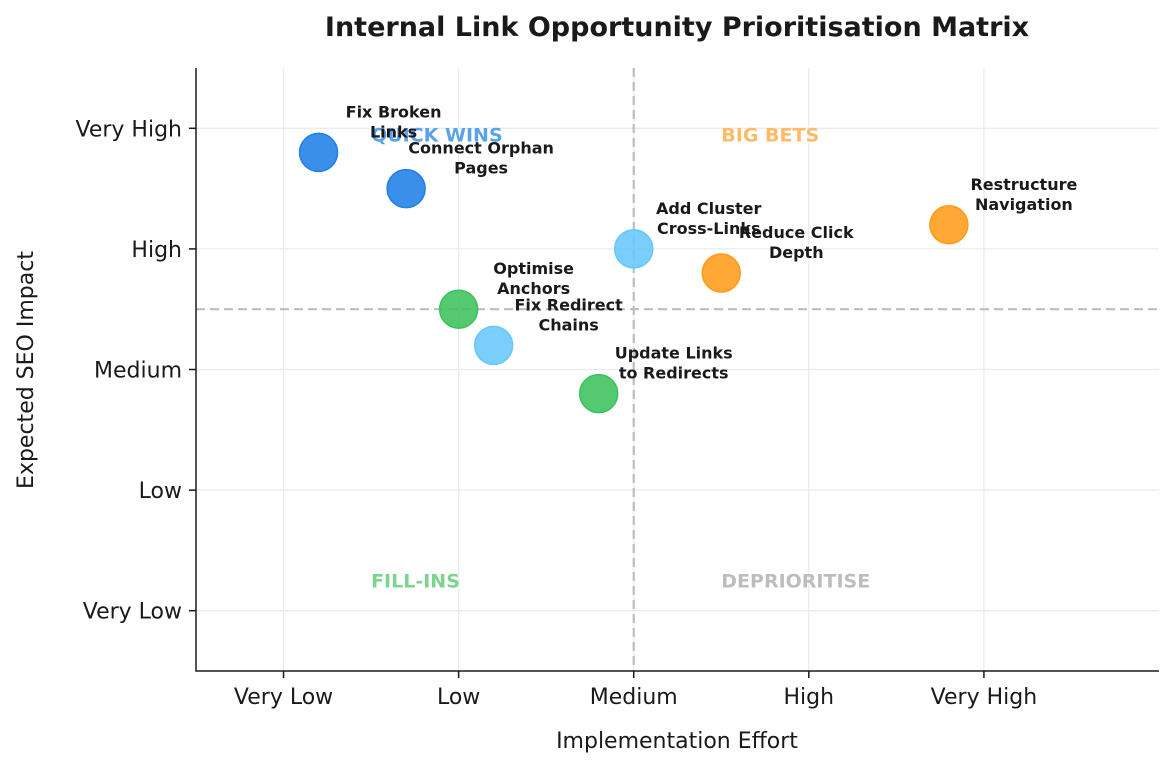  I want to click on quadrant-label: FILL-INS, so click(415, 582).